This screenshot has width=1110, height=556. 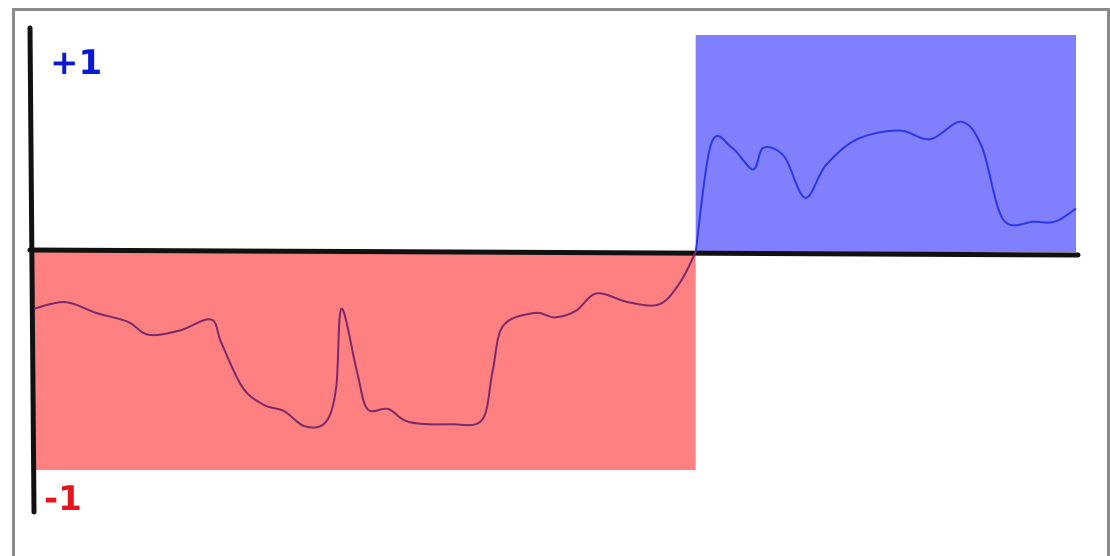 What do you see at coordinates (63, 499) in the screenshot?
I see `y-tick-label-bottom: -1` at bounding box center [63, 499].